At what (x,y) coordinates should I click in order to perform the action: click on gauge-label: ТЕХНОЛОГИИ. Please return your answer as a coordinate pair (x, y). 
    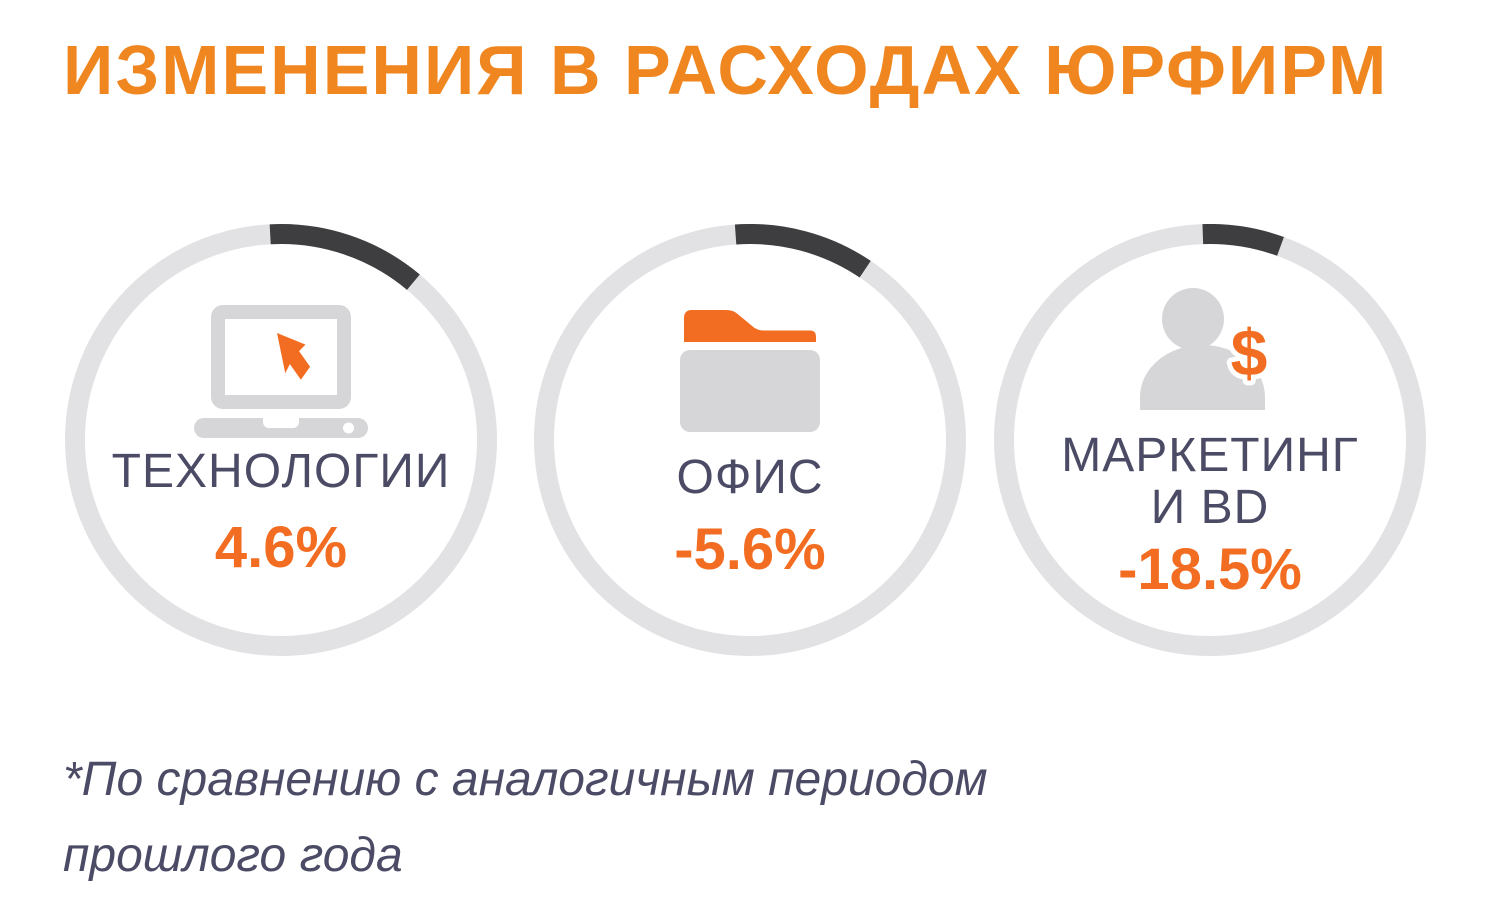
    Looking at the image, I should click on (281, 472).